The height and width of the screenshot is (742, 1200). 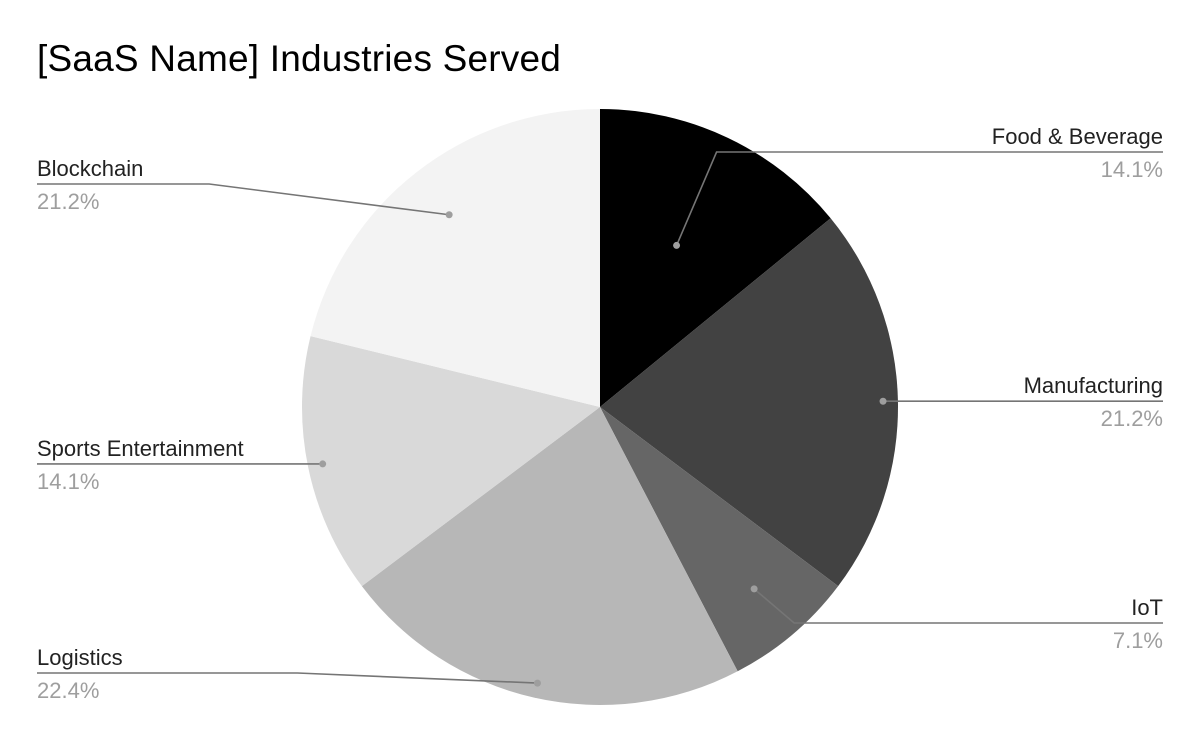 I want to click on data-label-pct-manufacturing: 21.2%, so click(x=1132, y=418).